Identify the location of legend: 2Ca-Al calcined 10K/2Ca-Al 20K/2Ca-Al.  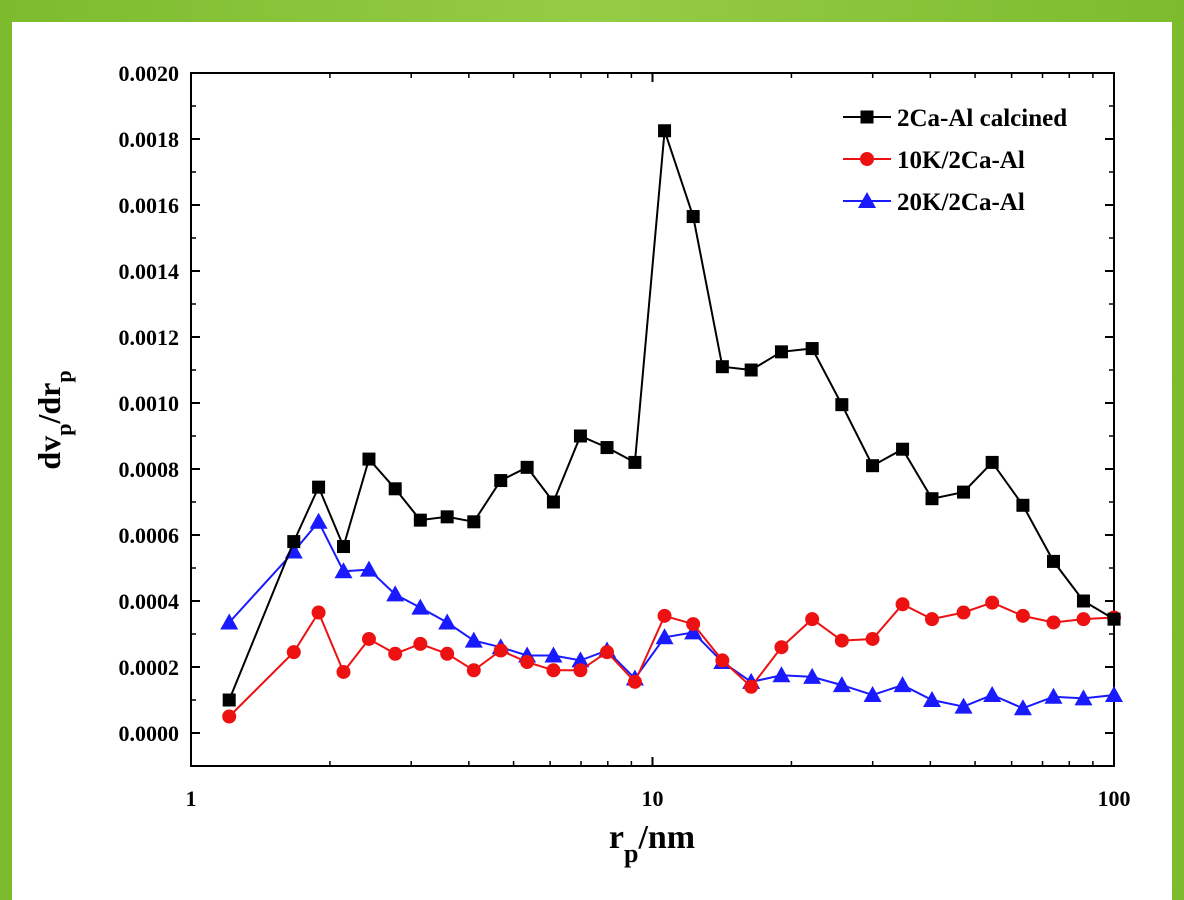
(955, 160).